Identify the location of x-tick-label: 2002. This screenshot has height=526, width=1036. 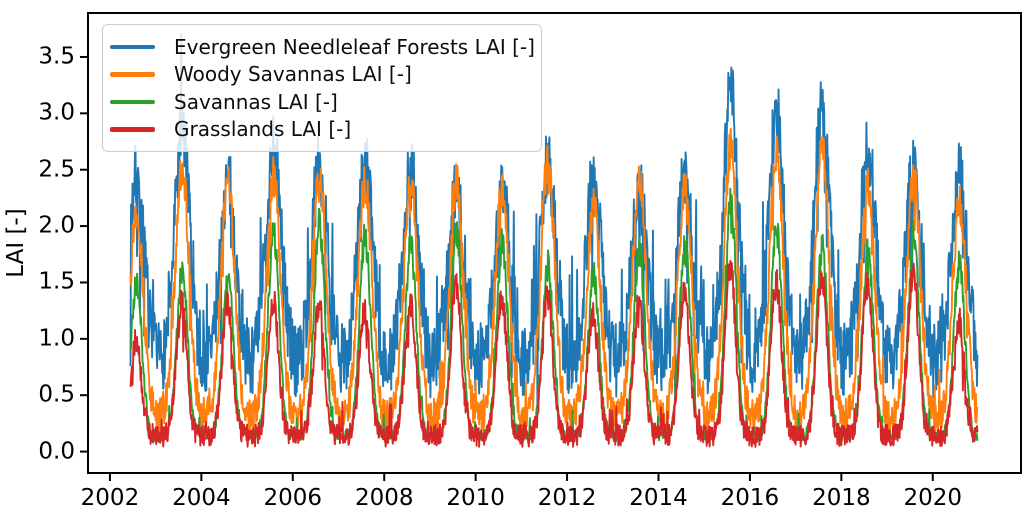
(110, 498).